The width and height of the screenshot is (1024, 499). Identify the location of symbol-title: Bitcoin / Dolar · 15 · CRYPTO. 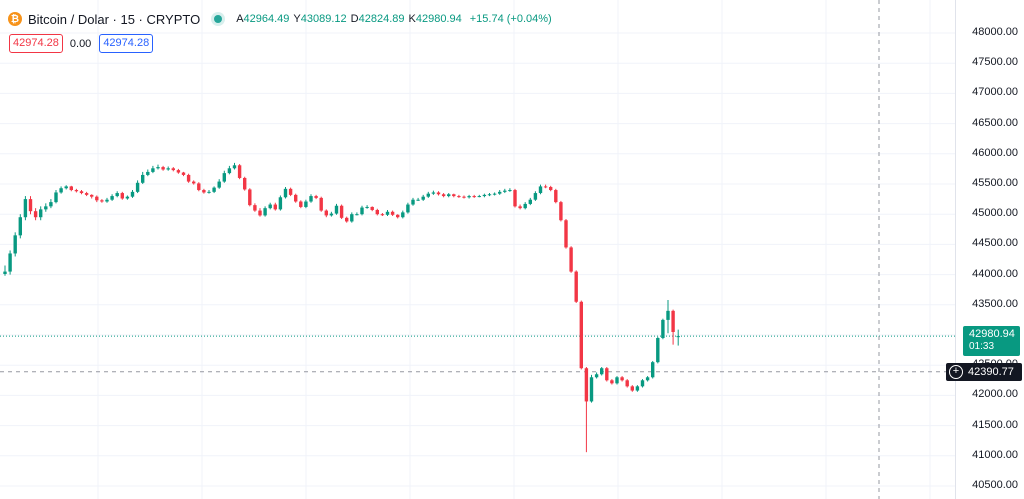
(114, 19).